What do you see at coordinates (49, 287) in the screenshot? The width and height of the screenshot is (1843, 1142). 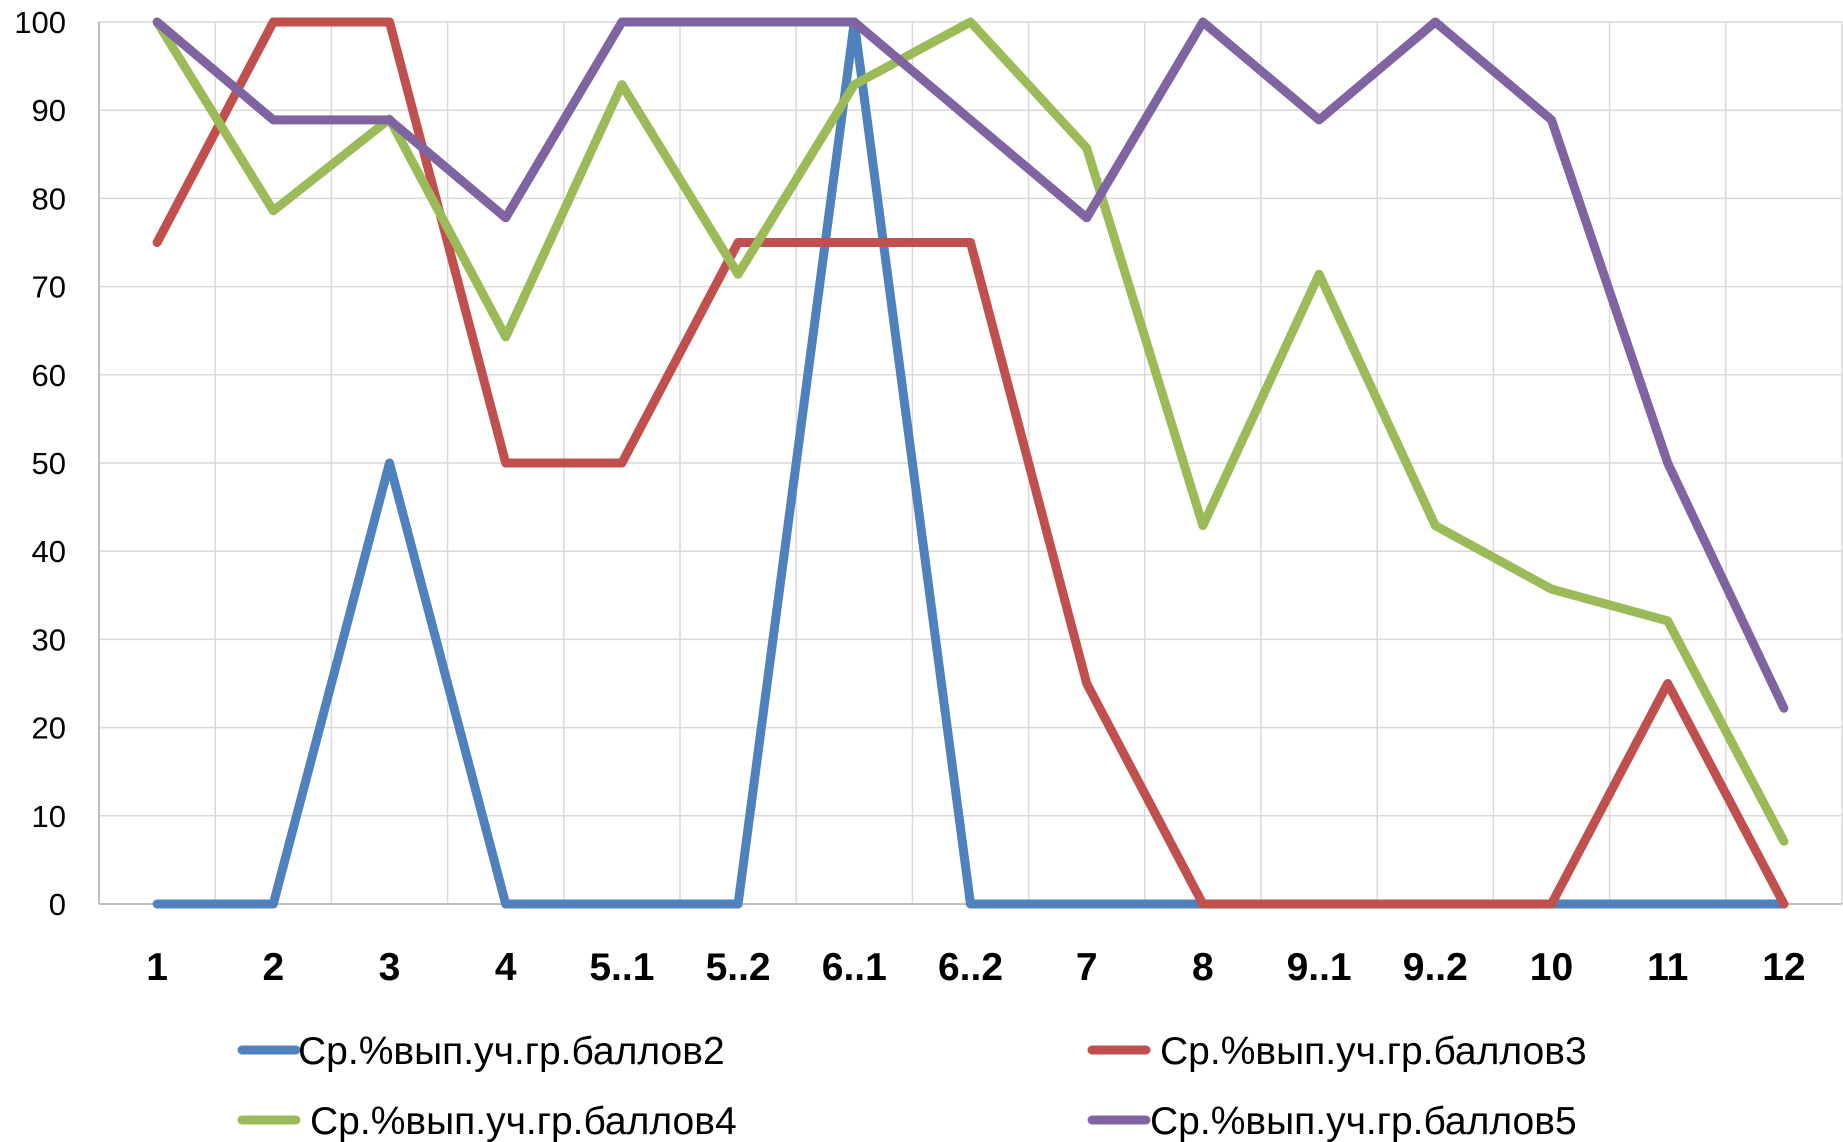 I see `y-tick-label: 70` at bounding box center [49, 287].